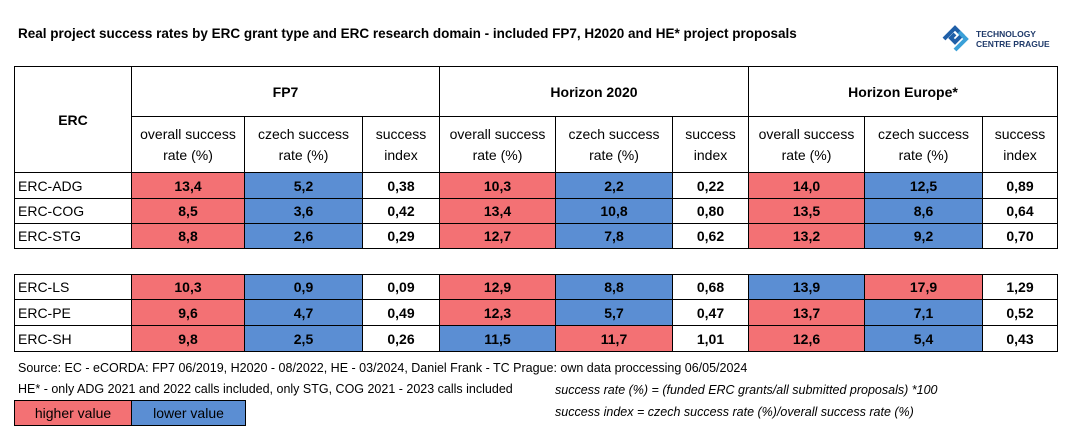  Describe the element at coordinates (955, 38) in the screenshot. I see `logo-mark` at that location.